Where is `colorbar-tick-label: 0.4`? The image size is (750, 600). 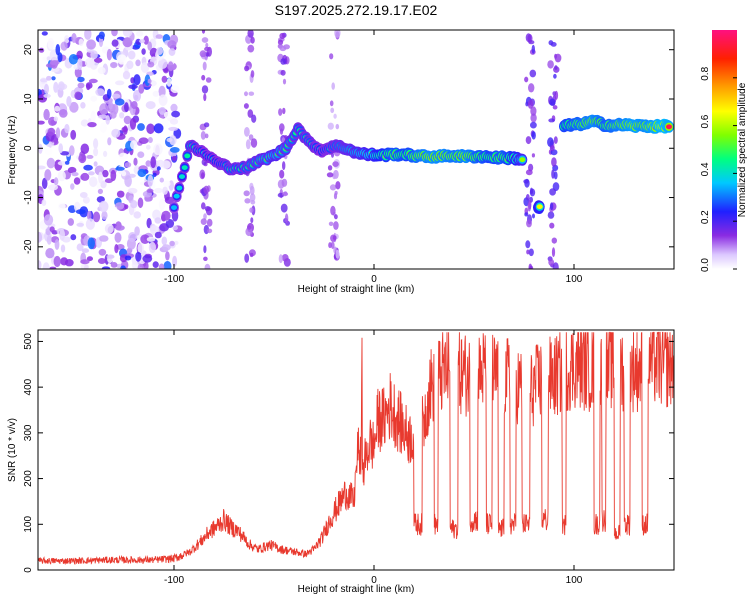 colorbar-tick-label: 0.4 is located at coordinates (705, 169).